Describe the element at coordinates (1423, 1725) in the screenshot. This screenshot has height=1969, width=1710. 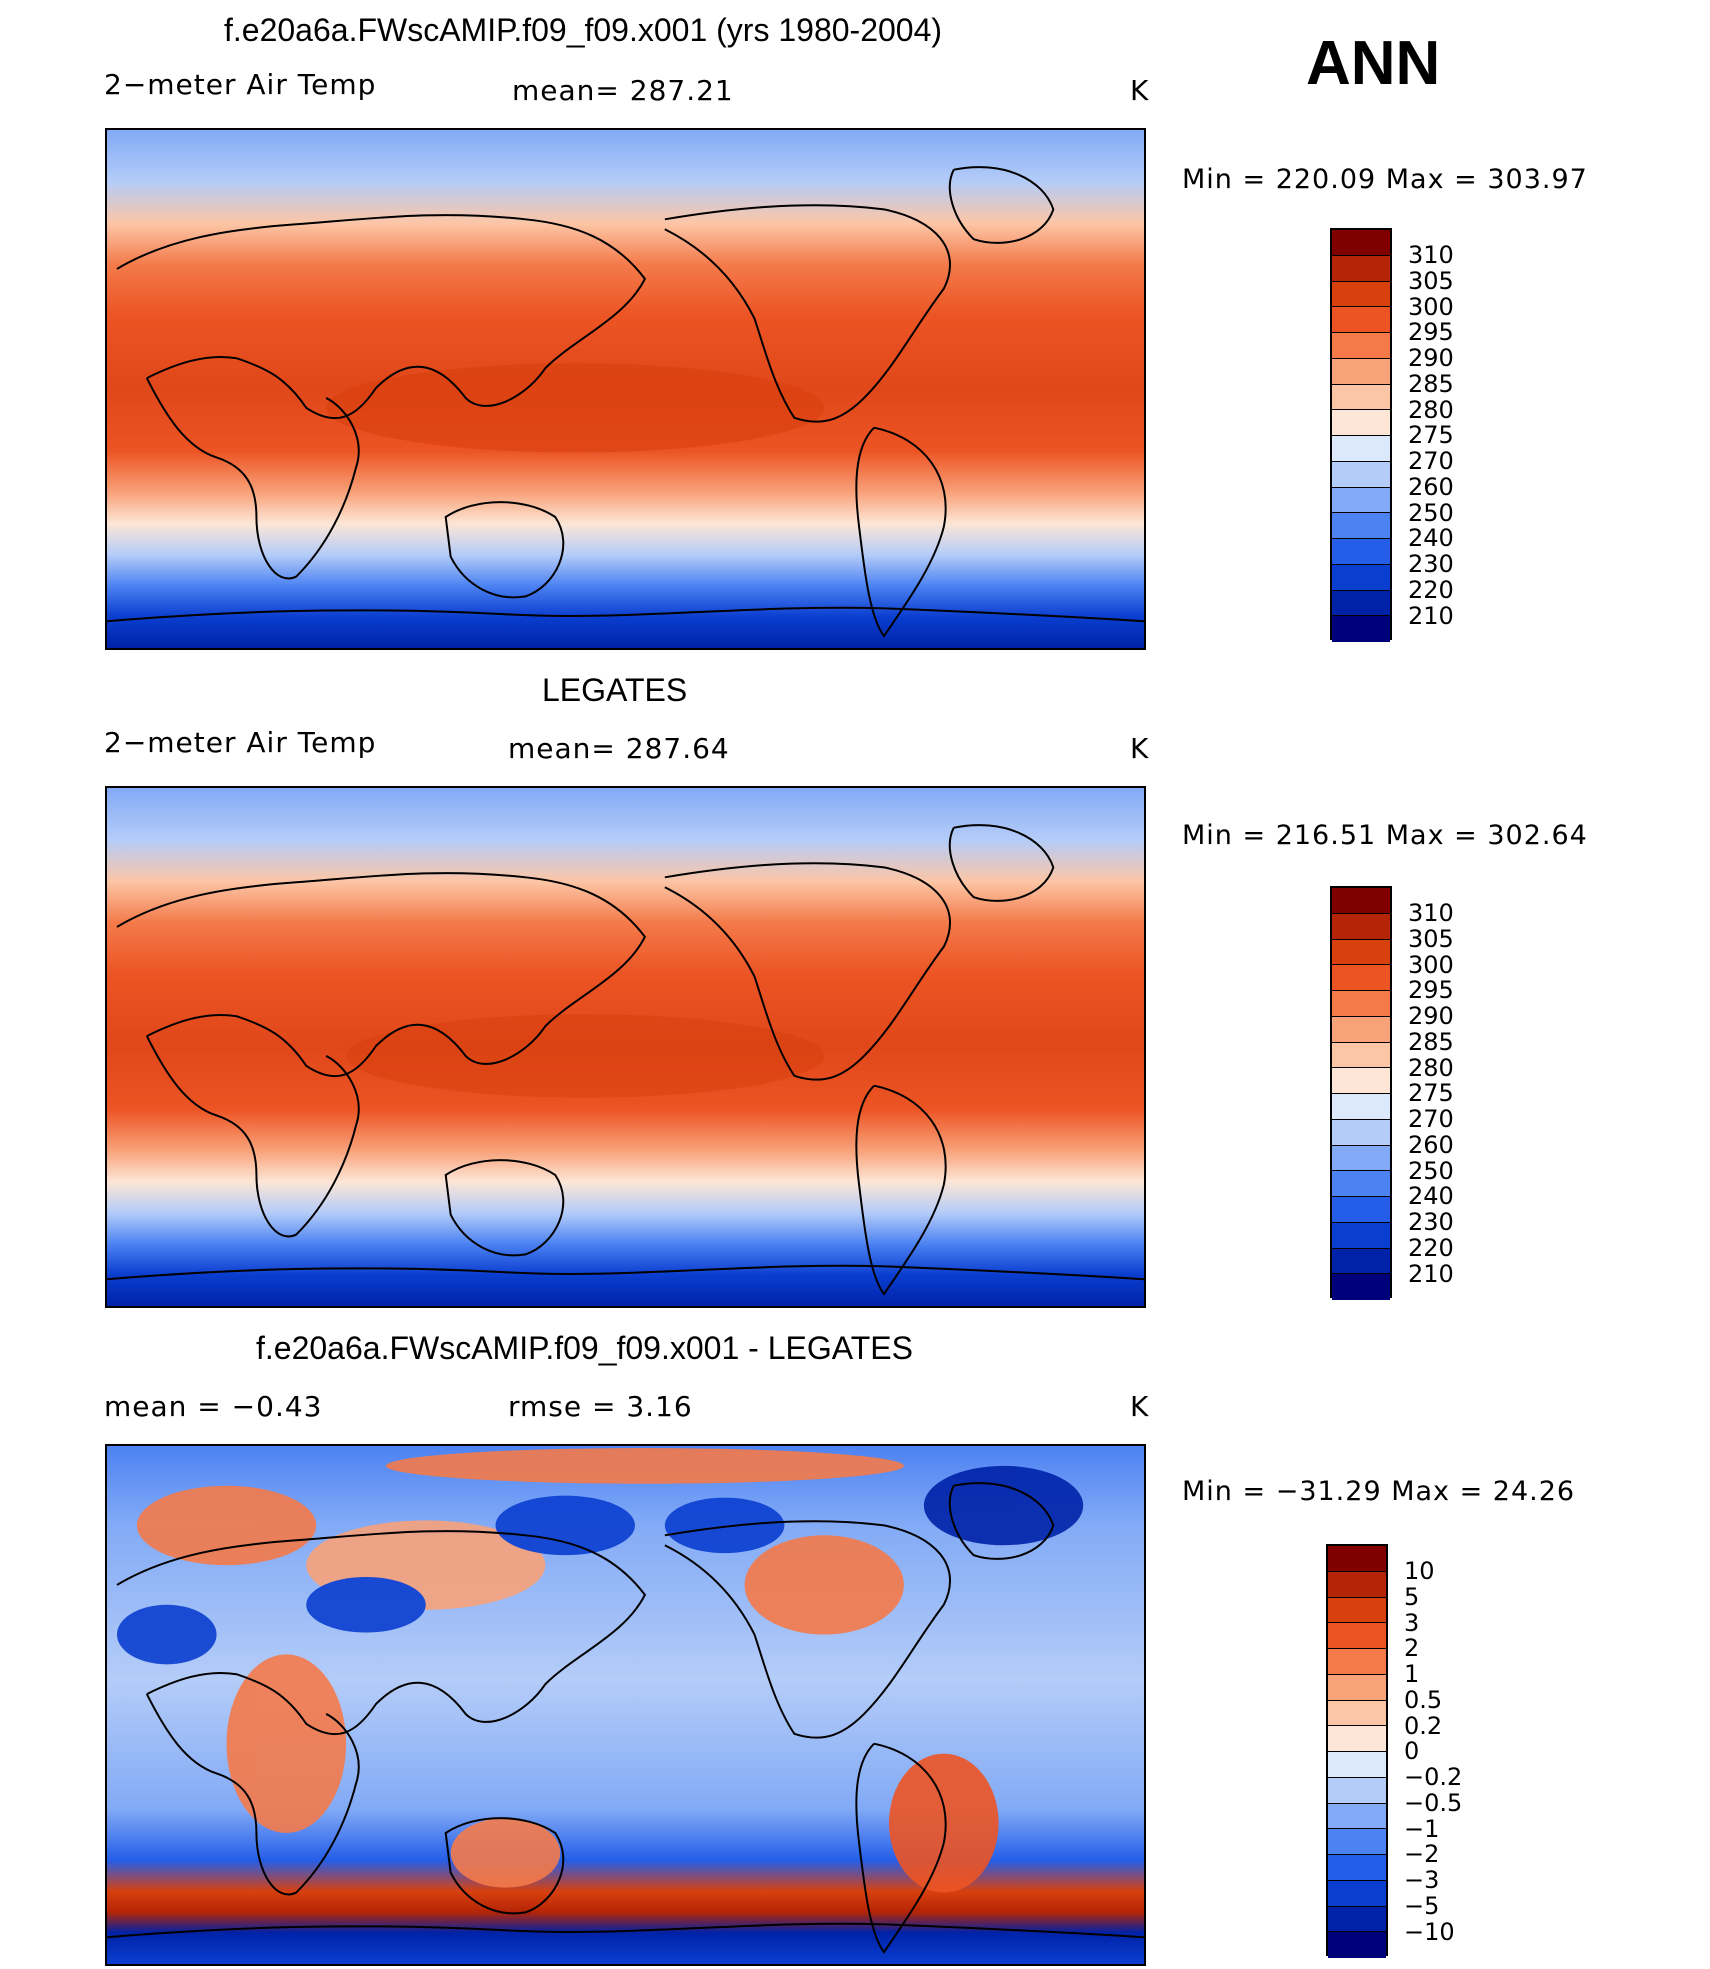
I see `colorbar-tick-label: 0.2` at that location.